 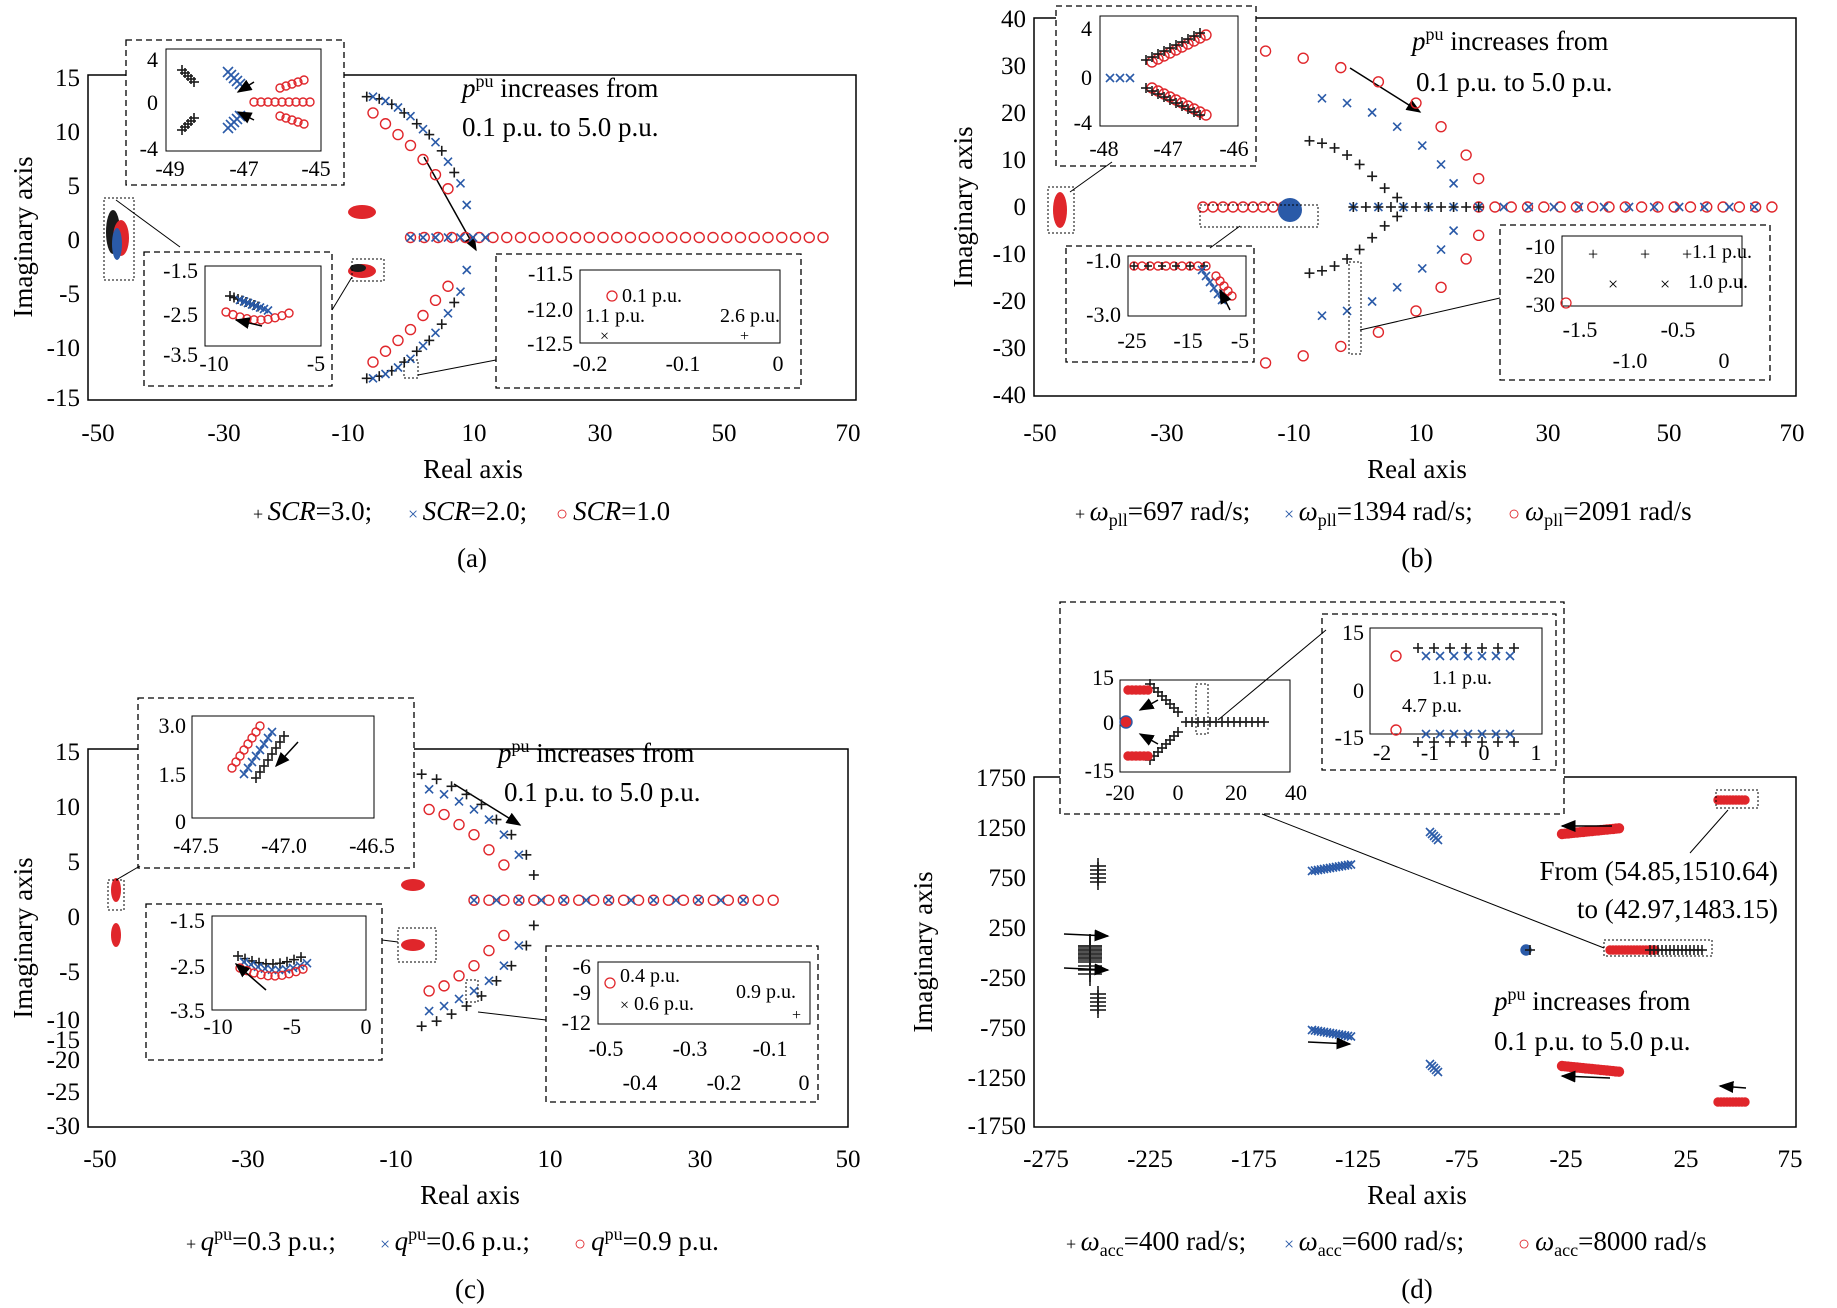 What do you see at coordinates (1001, 828) in the screenshot?
I see `ytick-d-1: 1250` at bounding box center [1001, 828].